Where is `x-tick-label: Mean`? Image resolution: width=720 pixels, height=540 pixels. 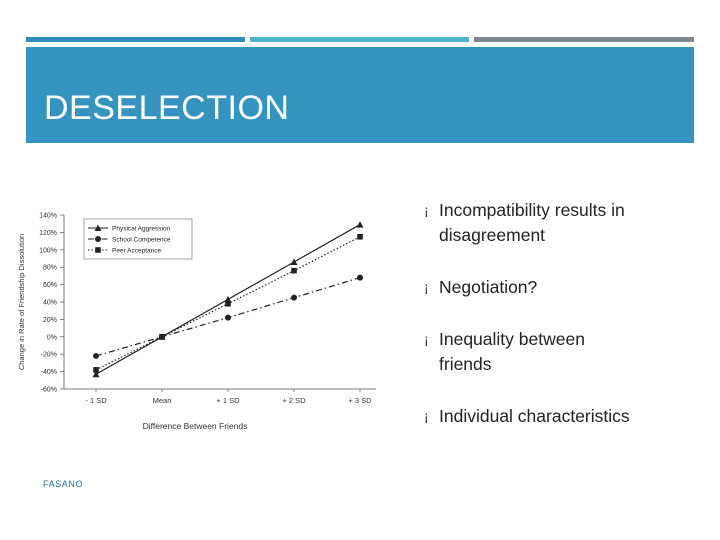 x-tick-label: Mean is located at coordinates (162, 400).